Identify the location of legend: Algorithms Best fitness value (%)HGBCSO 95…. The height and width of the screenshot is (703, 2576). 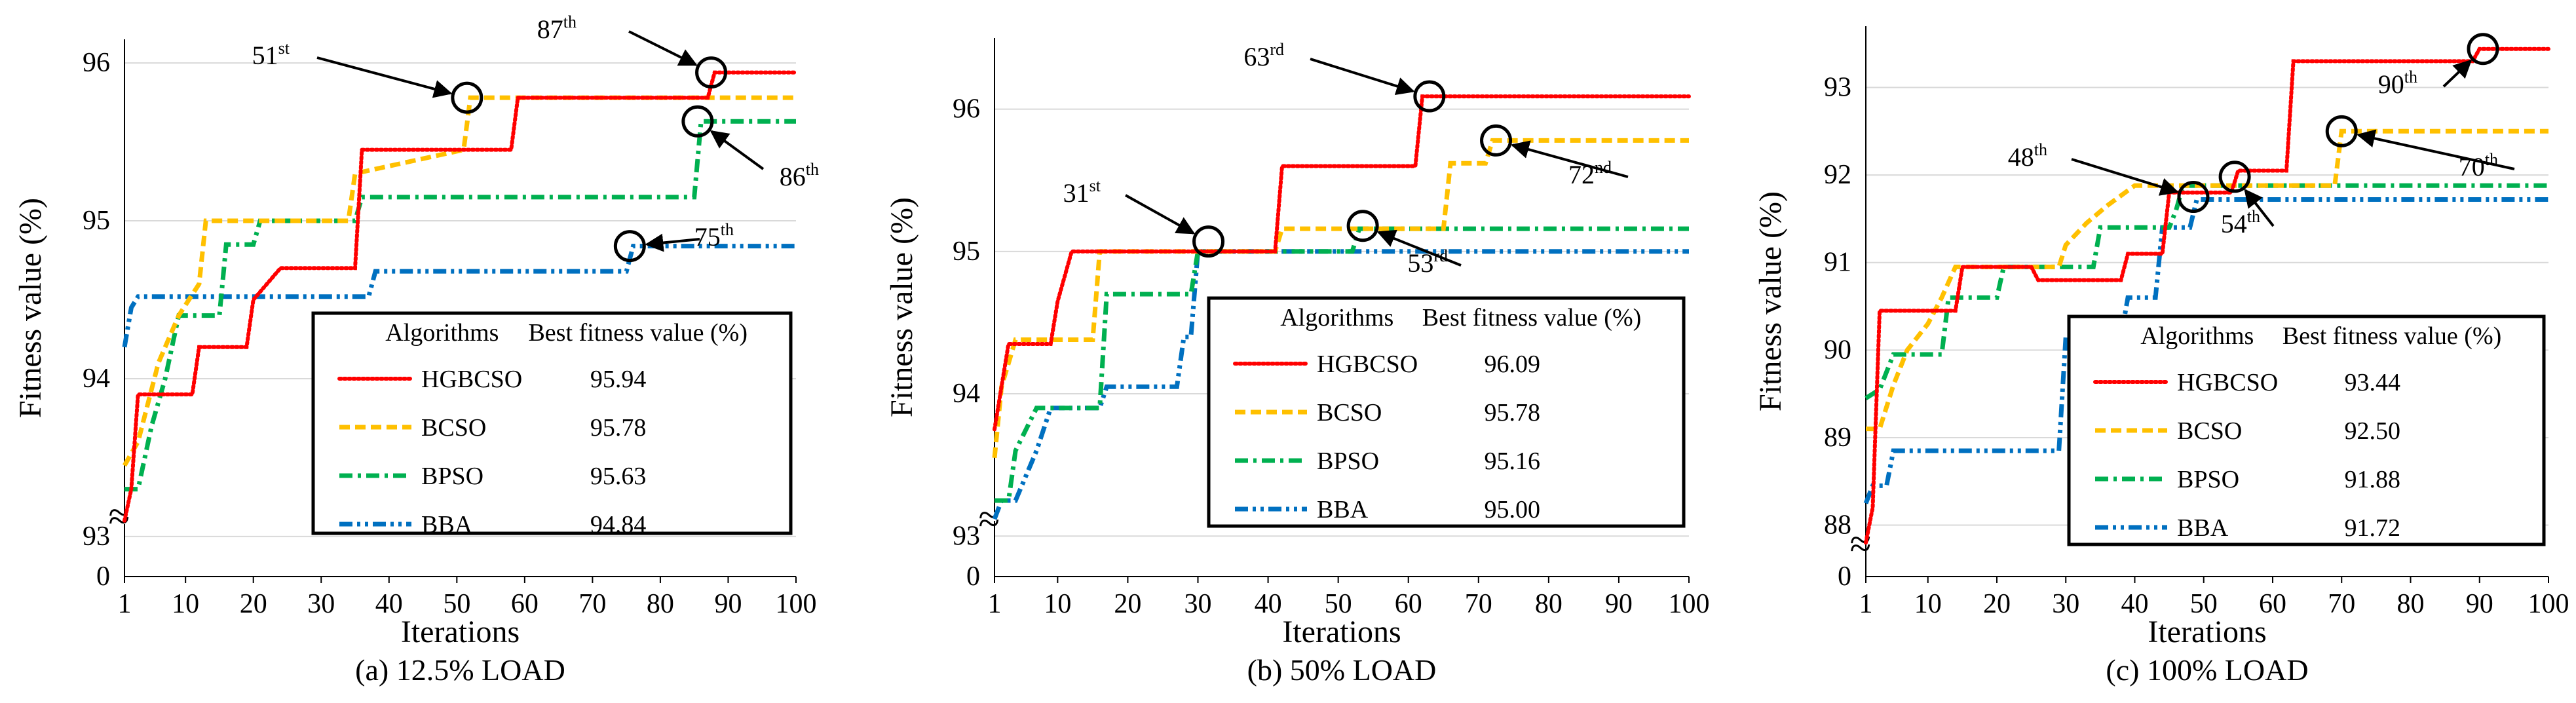
(552, 425).